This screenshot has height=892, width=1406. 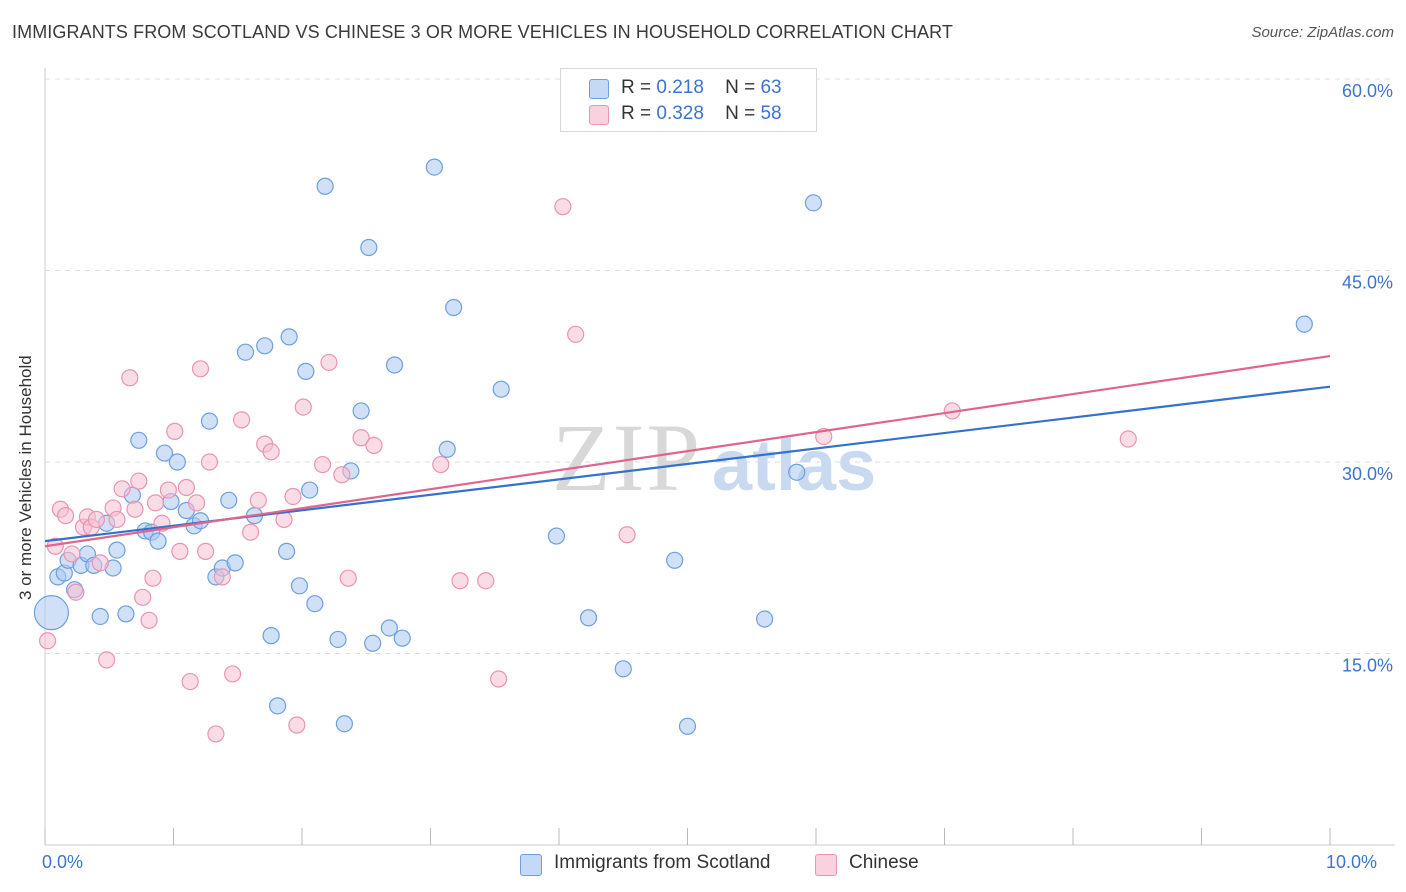 What do you see at coordinates (25, 477) in the screenshot?
I see `y-axis-label: 3 or more Vehicles in Household` at bounding box center [25, 477].